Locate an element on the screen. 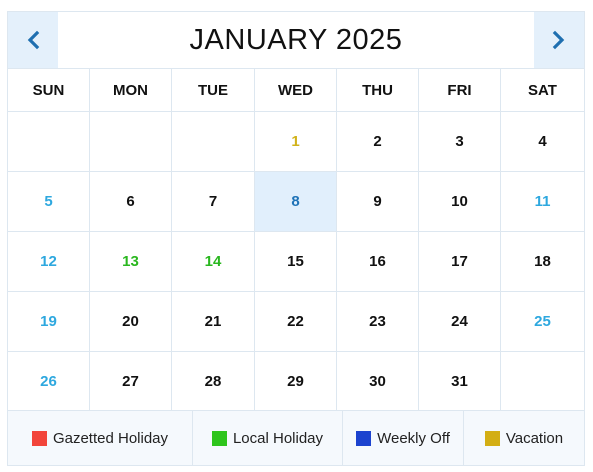 The height and width of the screenshot is (472, 593). date-cell: 2 is located at coordinates (378, 141).